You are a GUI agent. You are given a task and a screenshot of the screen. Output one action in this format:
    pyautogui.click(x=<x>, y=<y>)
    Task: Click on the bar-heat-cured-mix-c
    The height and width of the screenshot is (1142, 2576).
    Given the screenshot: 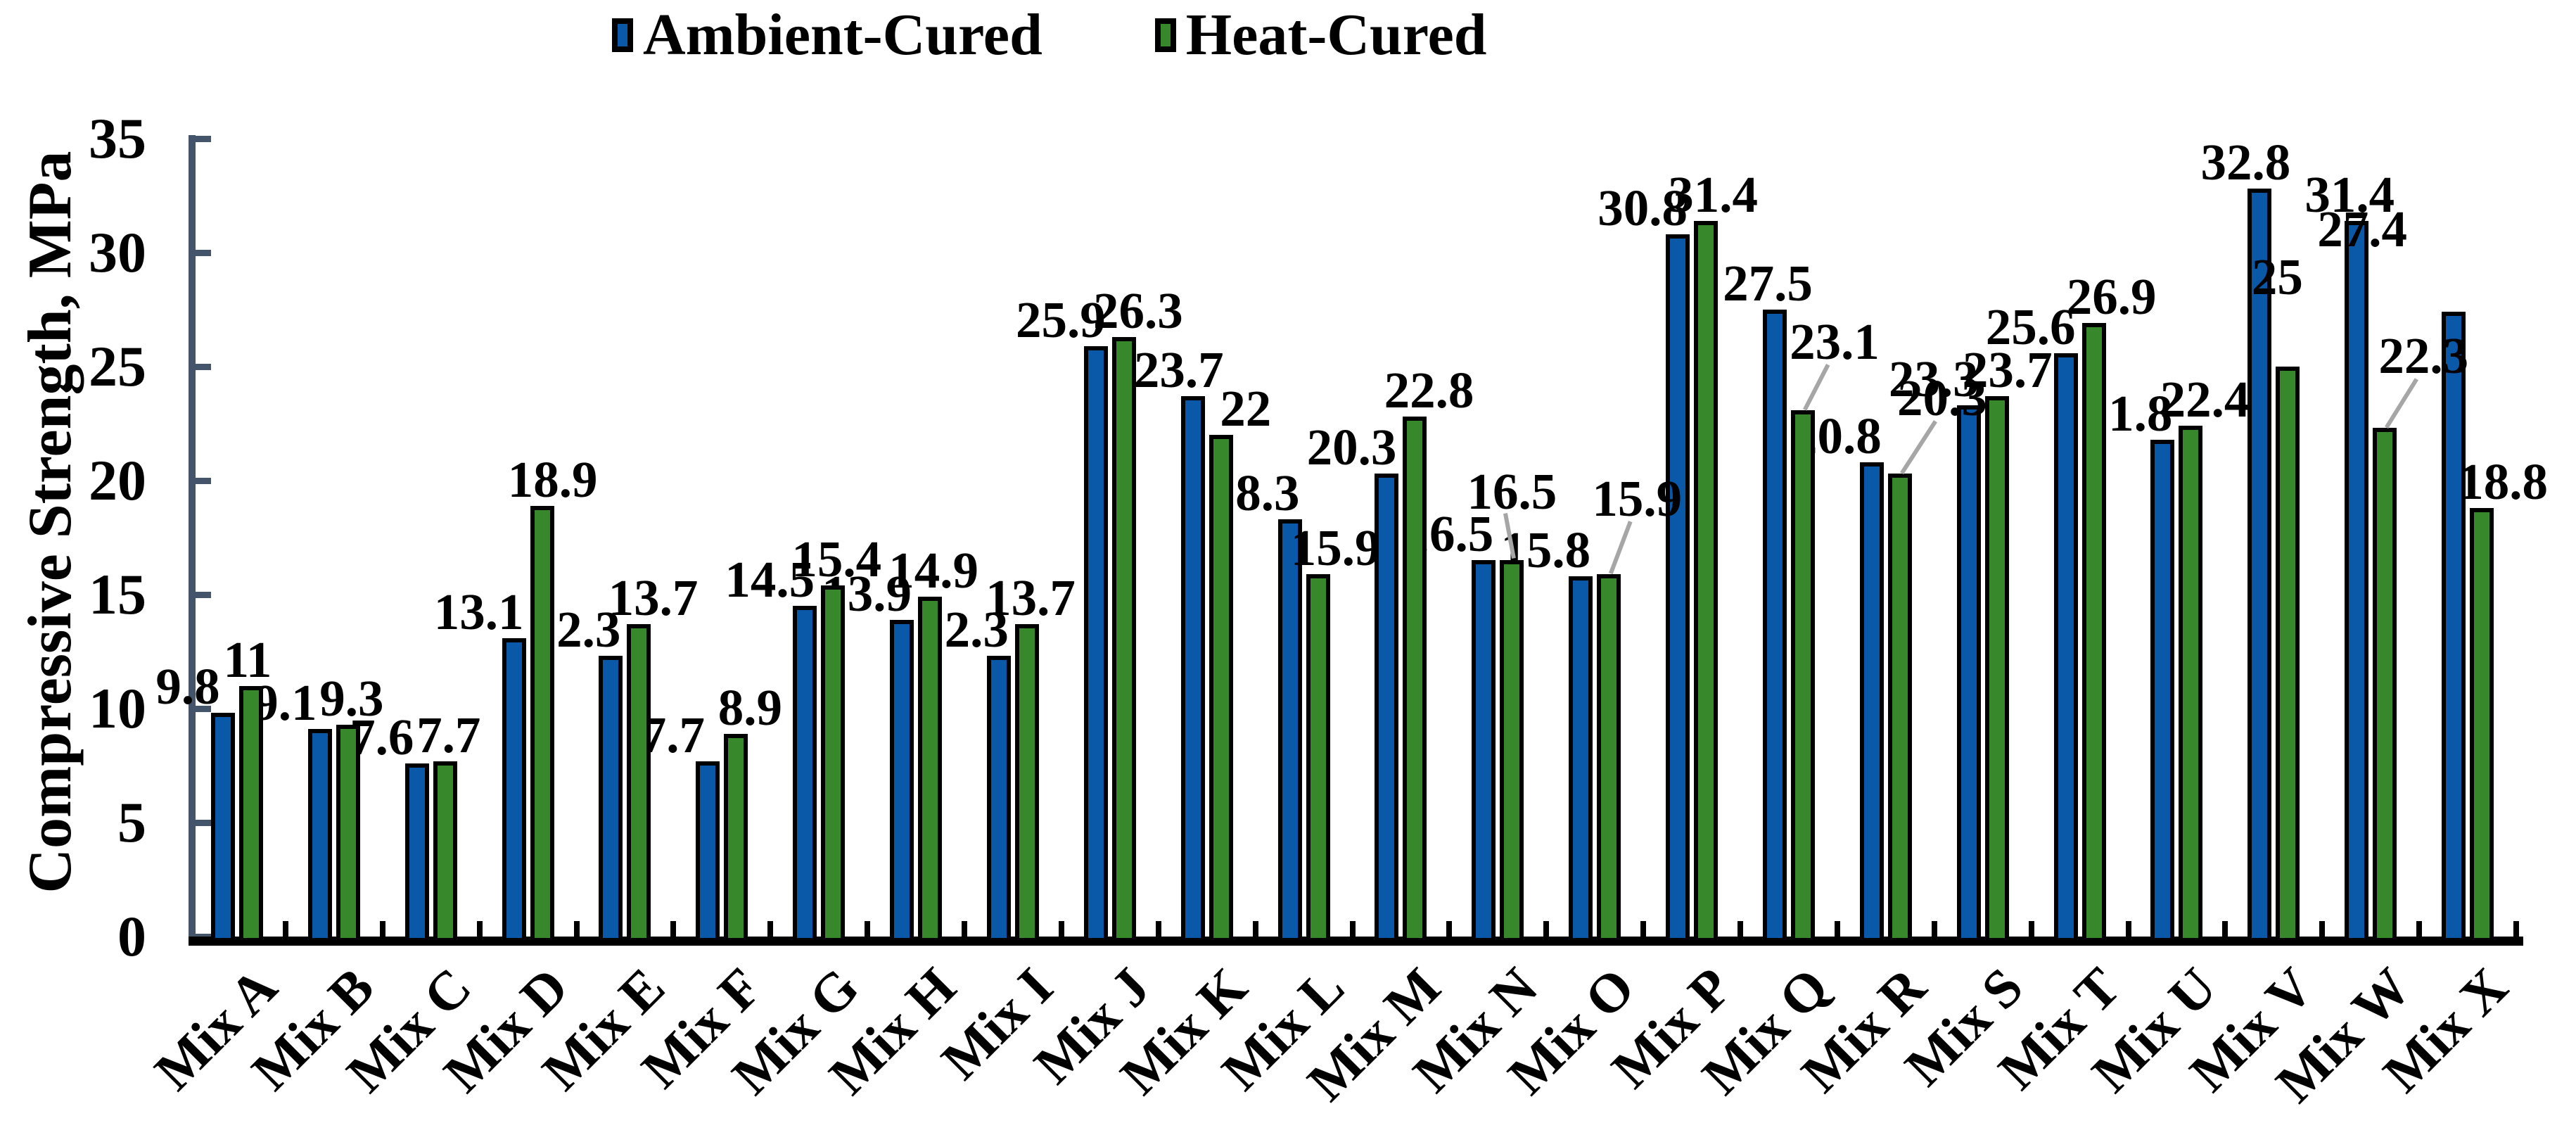 What is the action you would take?
    pyautogui.click(x=445, y=851)
    